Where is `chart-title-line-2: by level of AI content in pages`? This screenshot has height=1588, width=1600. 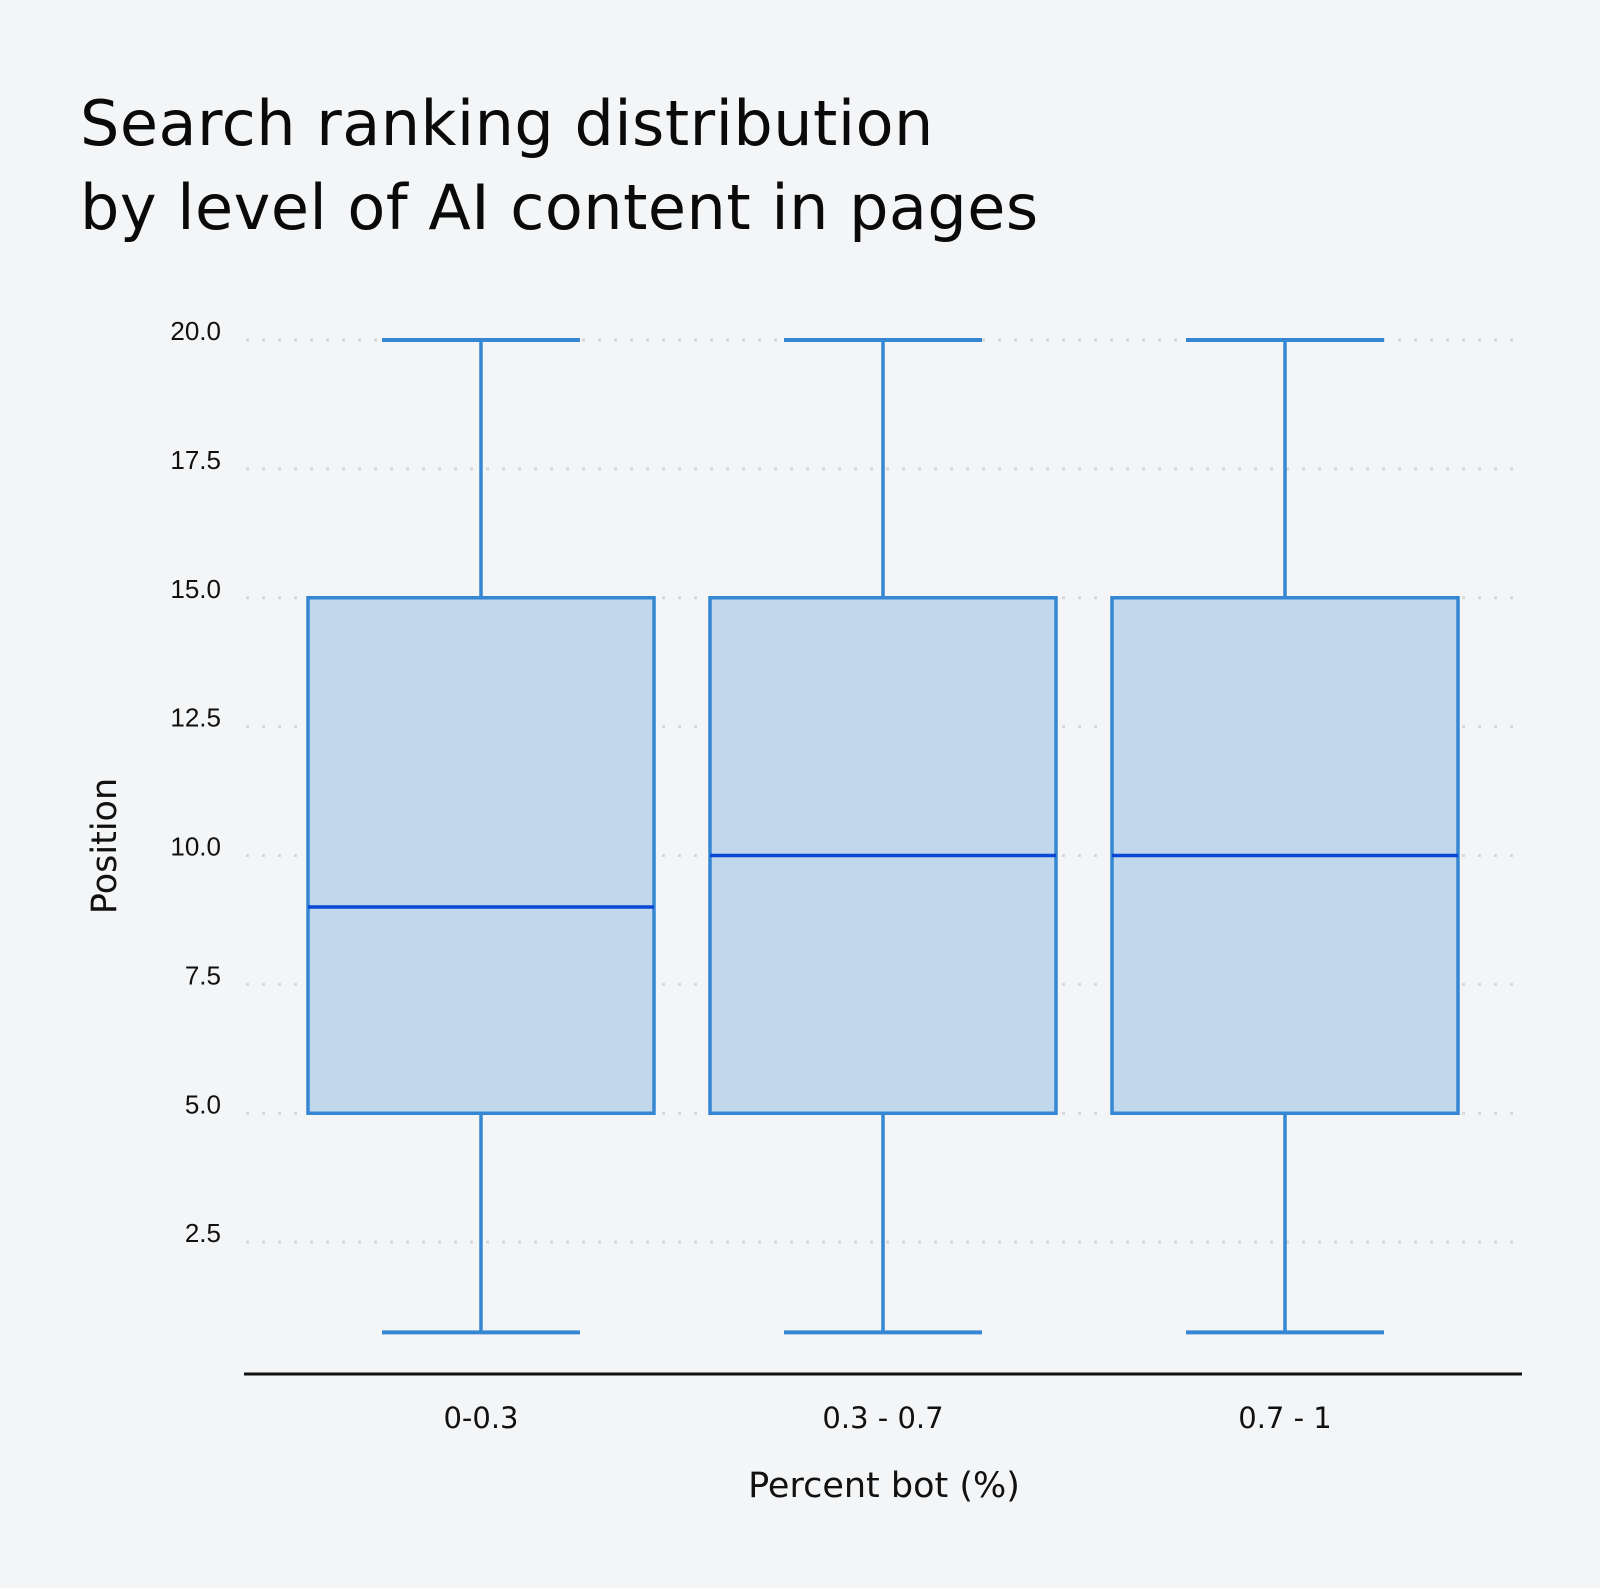
chart-title-line-2: by level of AI content in pages is located at coordinates (559, 207).